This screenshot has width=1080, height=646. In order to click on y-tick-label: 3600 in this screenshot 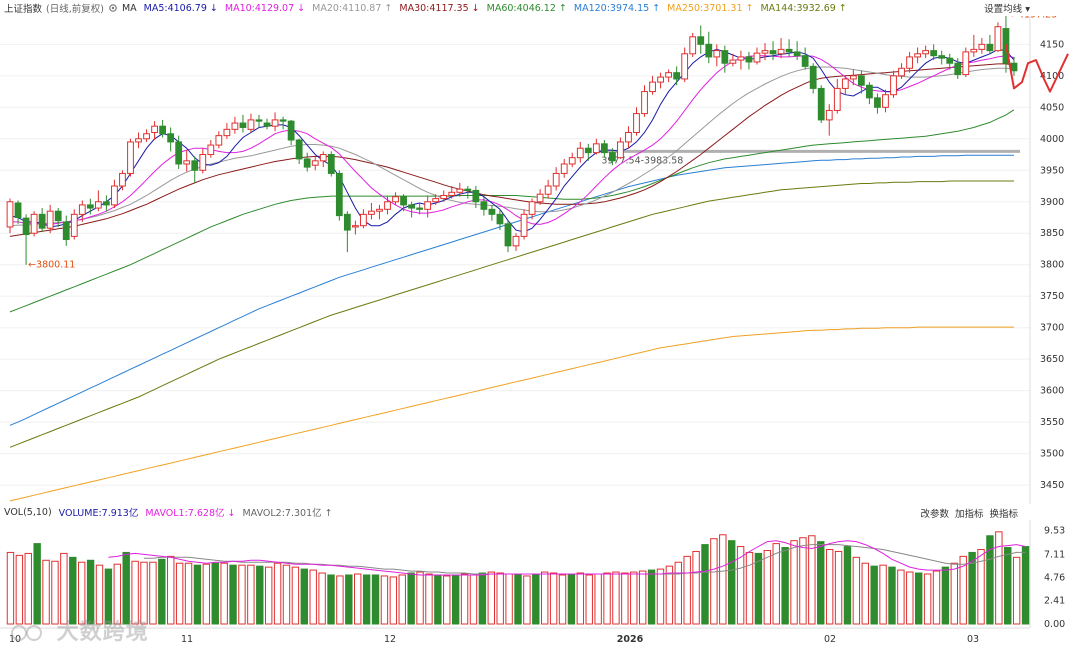, I will do `click(1052, 391)`.